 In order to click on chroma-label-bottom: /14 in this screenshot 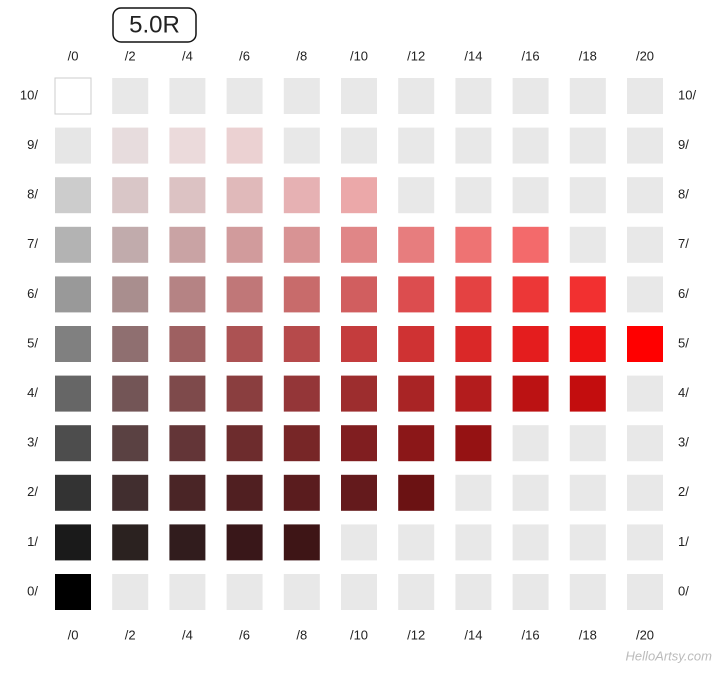, I will do `click(473, 634)`.